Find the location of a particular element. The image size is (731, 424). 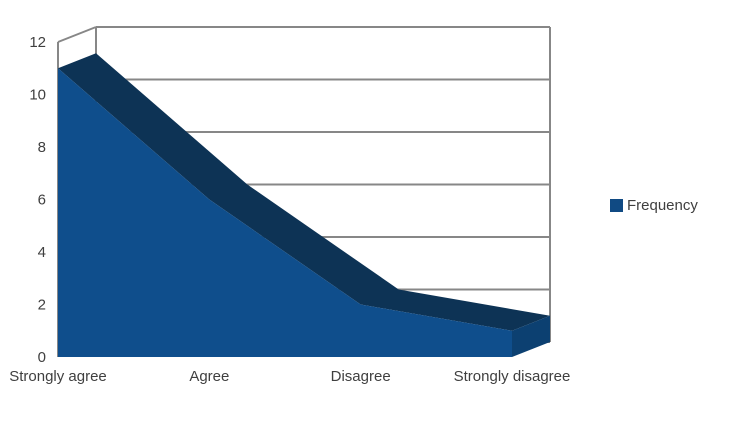

area-side-face is located at coordinates (531, 336).